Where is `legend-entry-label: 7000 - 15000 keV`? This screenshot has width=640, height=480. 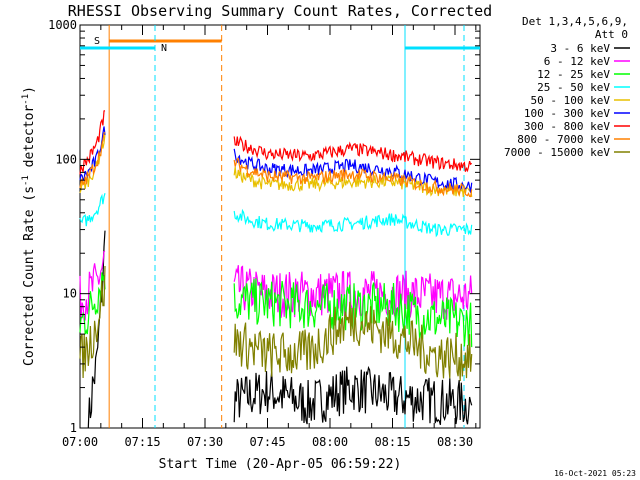
legend-entry-label: 7000 - 15000 keV is located at coordinates (557, 152).